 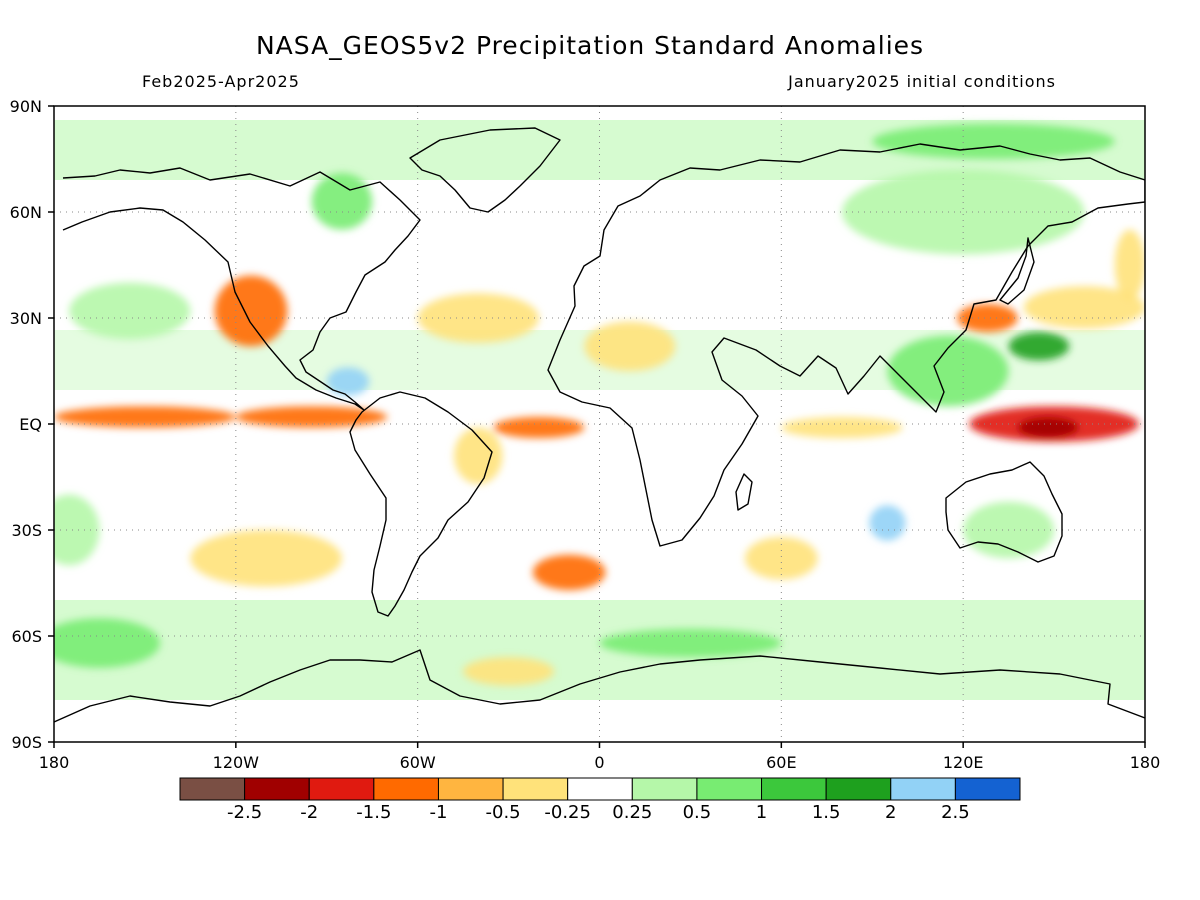 What do you see at coordinates (26, 636) in the screenshot?
I see `lat-tick-label: 60S` at bounding box center [26, 636].